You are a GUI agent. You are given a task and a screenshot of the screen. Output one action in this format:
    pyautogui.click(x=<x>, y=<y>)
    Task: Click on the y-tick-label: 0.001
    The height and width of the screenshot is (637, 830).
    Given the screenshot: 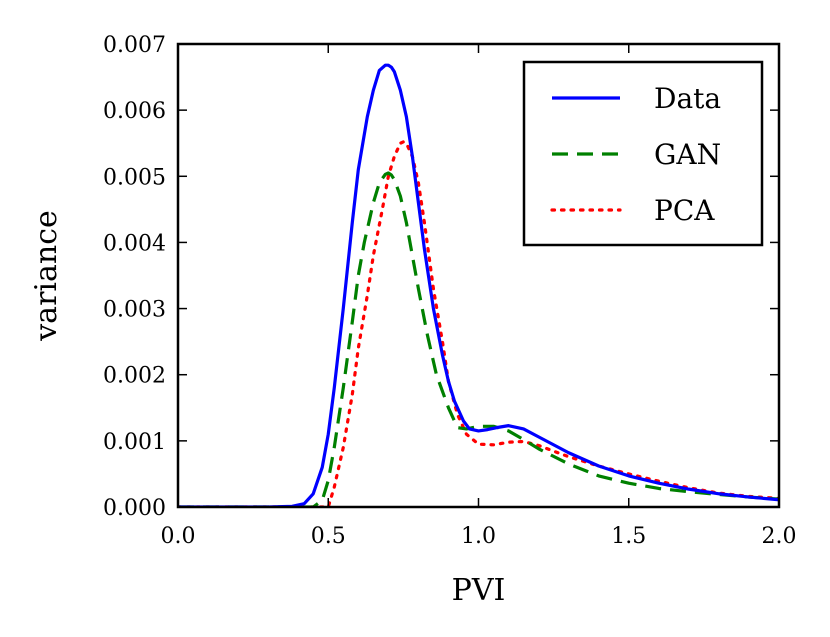 What is the action you would take?
    pyautogui.click(x=134, y=442)
    